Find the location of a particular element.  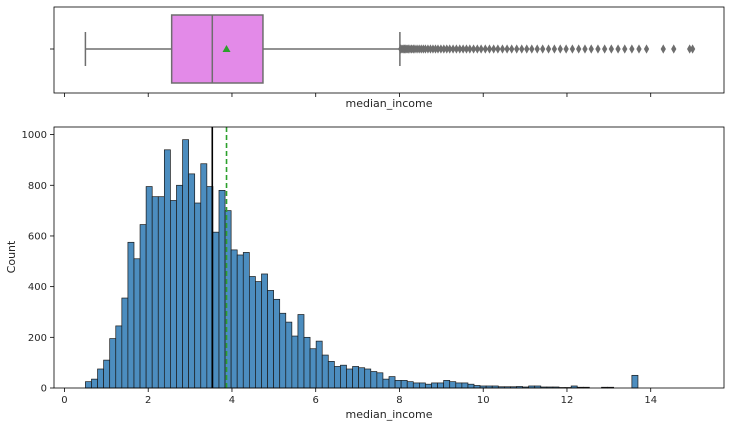

histogram-y-label: Count is located at coordinates (11, 256).